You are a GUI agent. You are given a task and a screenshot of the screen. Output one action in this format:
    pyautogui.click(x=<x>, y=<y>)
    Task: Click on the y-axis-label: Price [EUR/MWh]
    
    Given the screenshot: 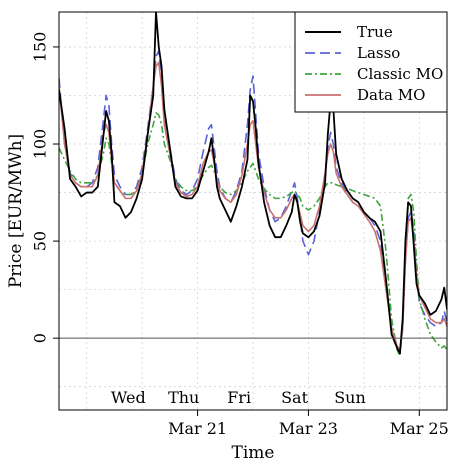 What is the action you would take?
    pyautogui.click(x=16, y=211)
    